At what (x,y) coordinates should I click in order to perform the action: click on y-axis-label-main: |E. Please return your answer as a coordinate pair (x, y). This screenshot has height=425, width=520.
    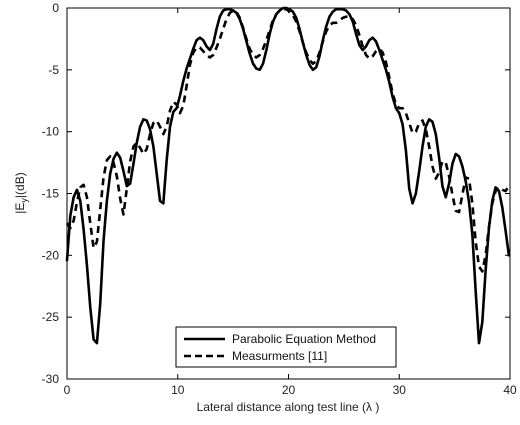
    Looking at the image, I should click on (20, 208).